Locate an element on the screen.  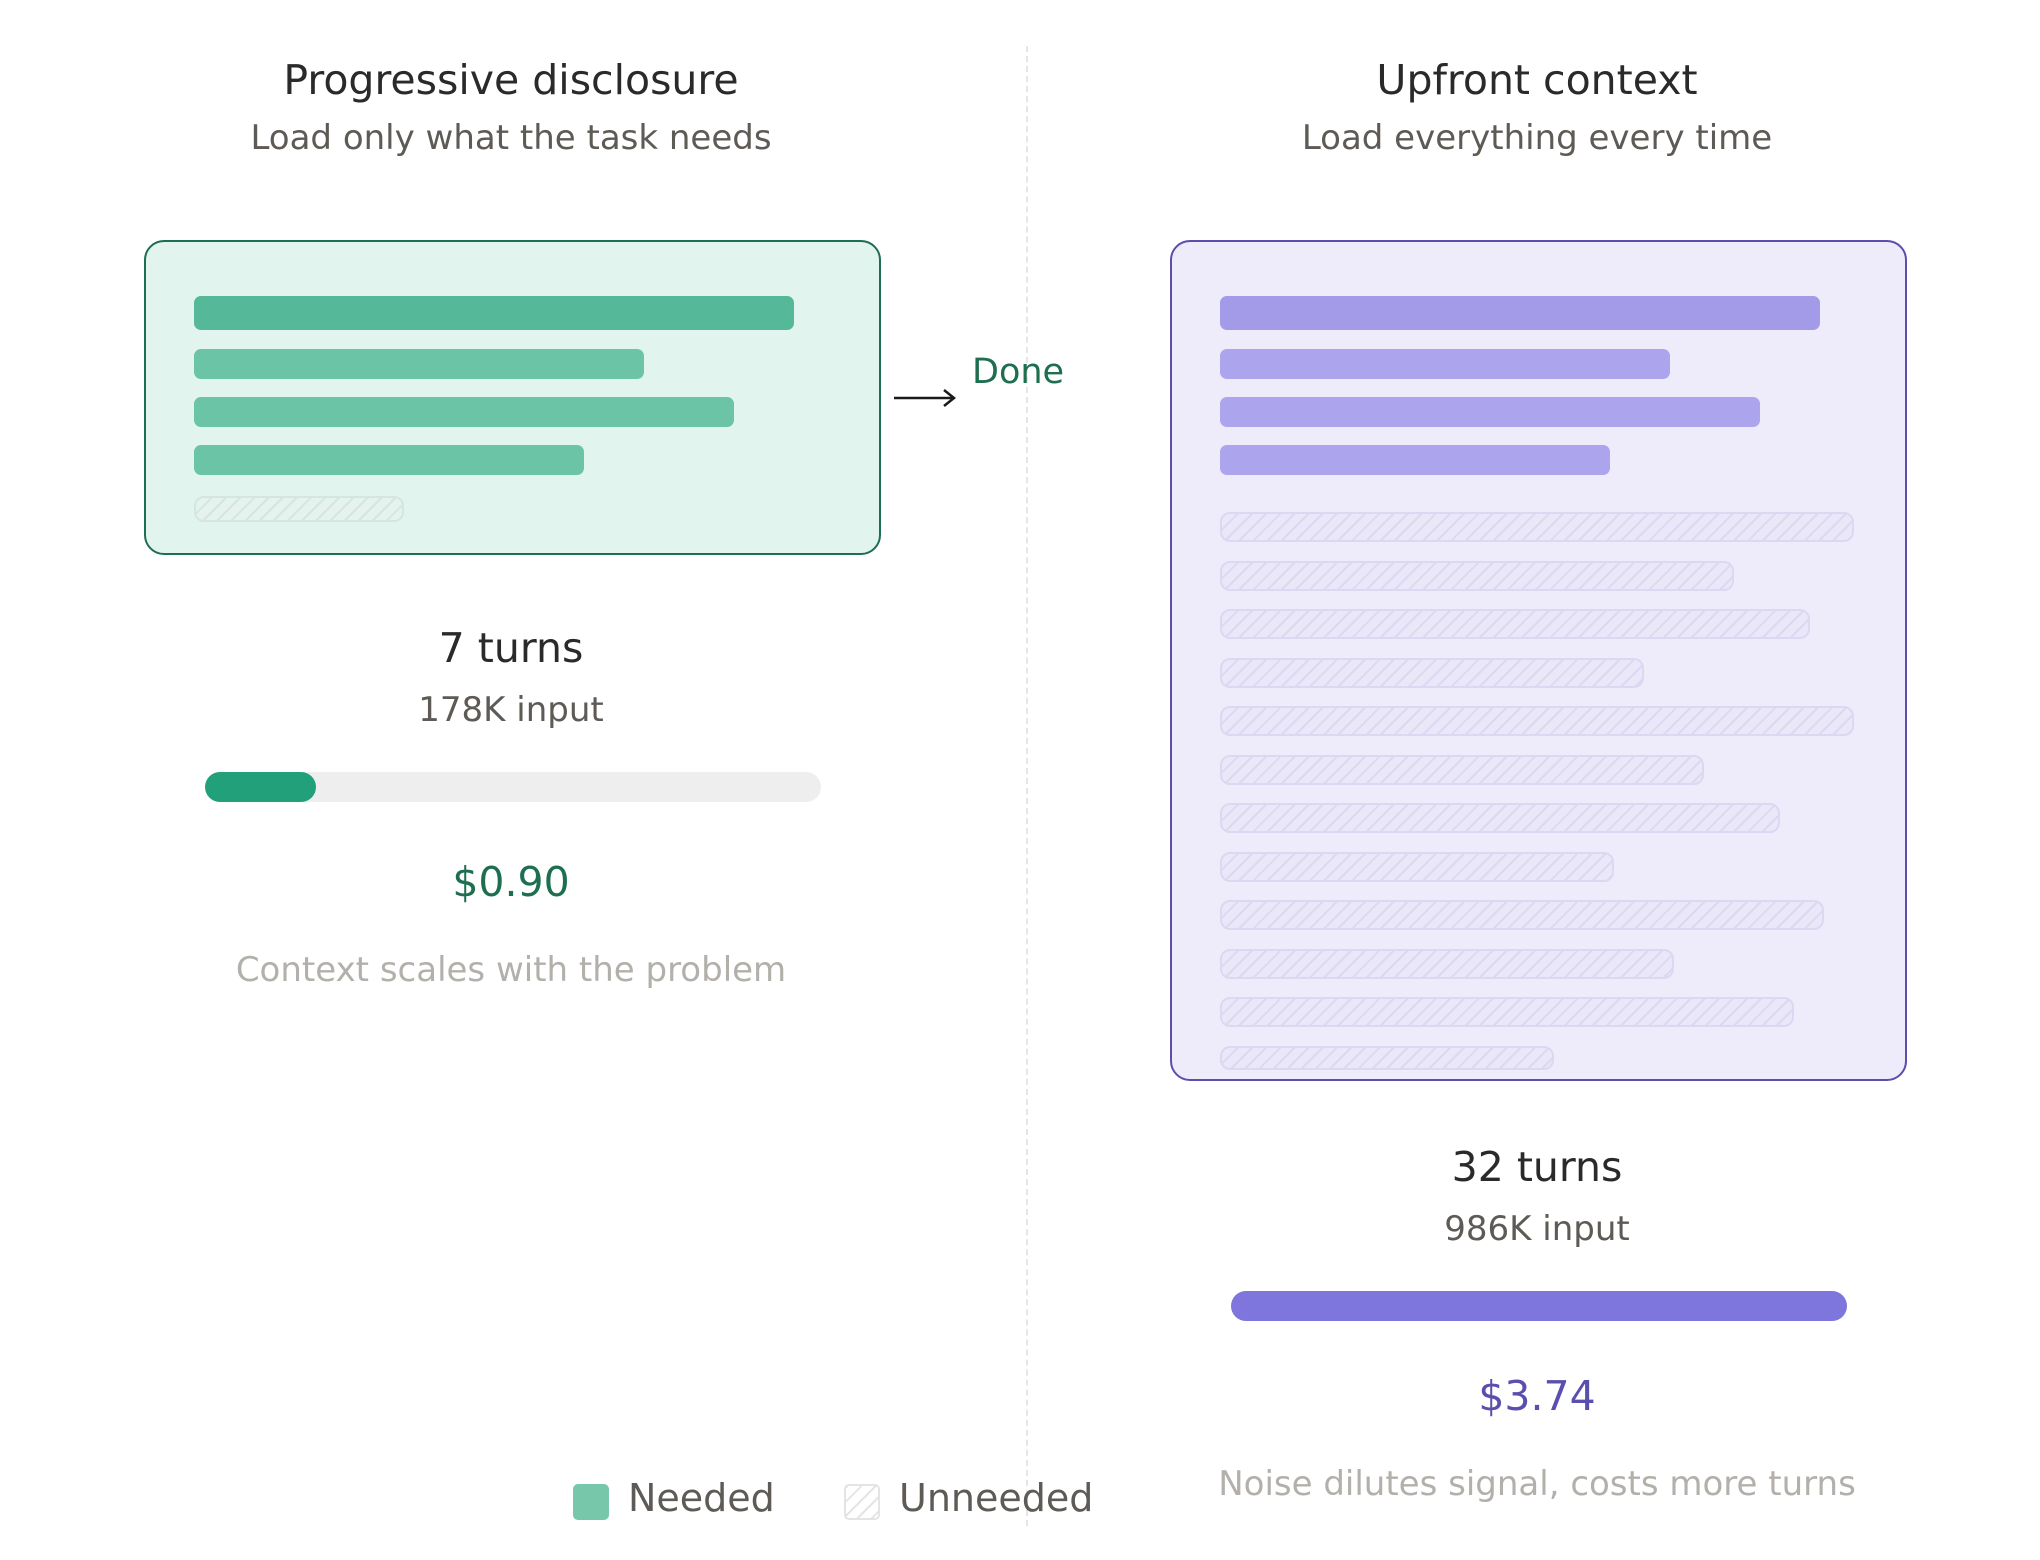
left-input: 178K input is located at coordinates (511, 710).